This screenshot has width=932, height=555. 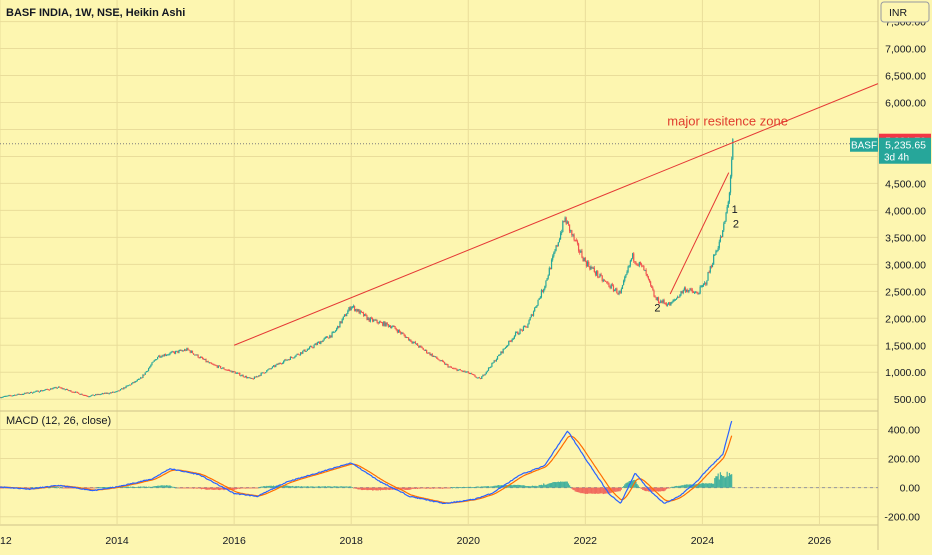 I want to click on currency-button: INR, so click(x=905, y=12).